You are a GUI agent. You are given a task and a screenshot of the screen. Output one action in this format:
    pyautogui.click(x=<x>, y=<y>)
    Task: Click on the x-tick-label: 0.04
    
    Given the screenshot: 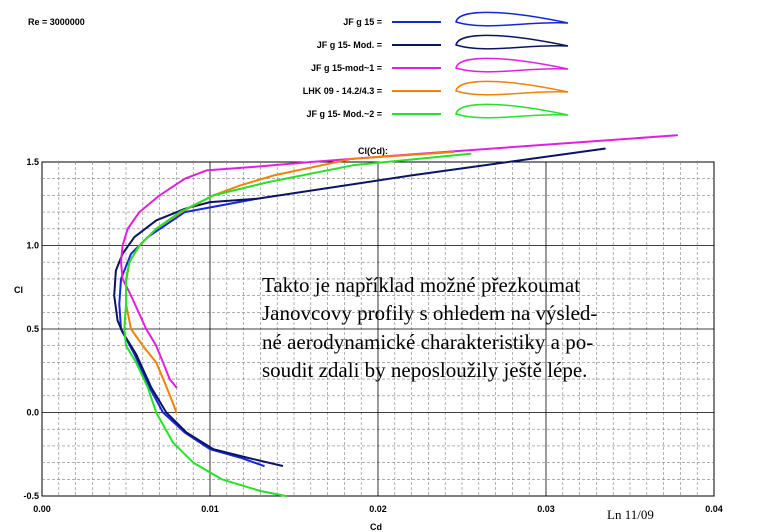 What is the action you would take?
    pyautogui.click(x=714, y=509)
    